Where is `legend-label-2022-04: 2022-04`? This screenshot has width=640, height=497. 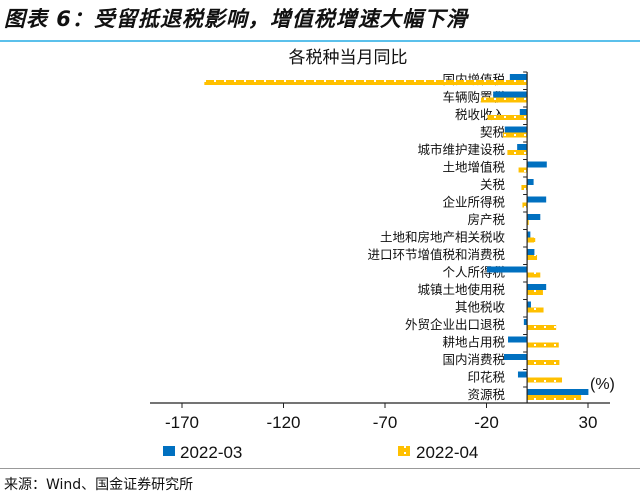
legend-label-2022-04: 2022-04 is located at coordinates (447, 452).